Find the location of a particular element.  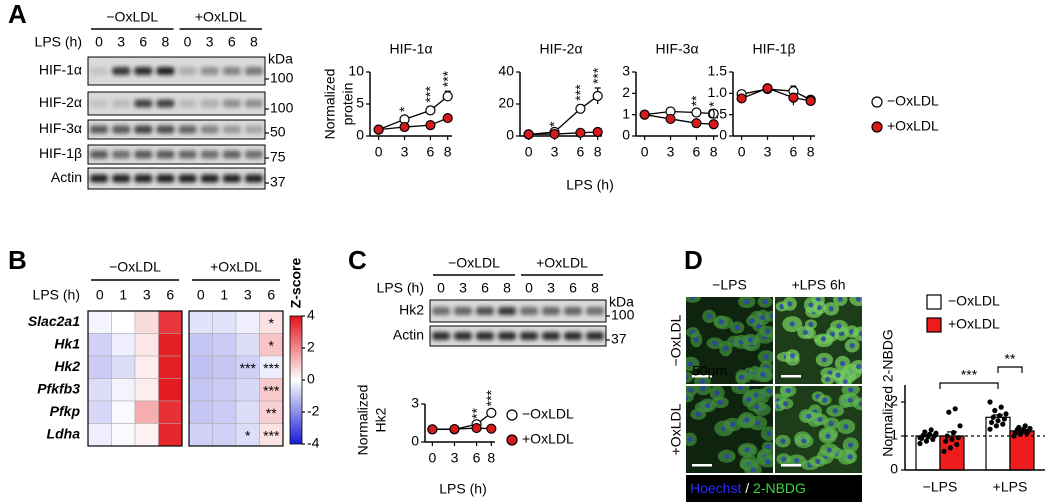

marker-label: 37 is located at coordinates (278, 182).